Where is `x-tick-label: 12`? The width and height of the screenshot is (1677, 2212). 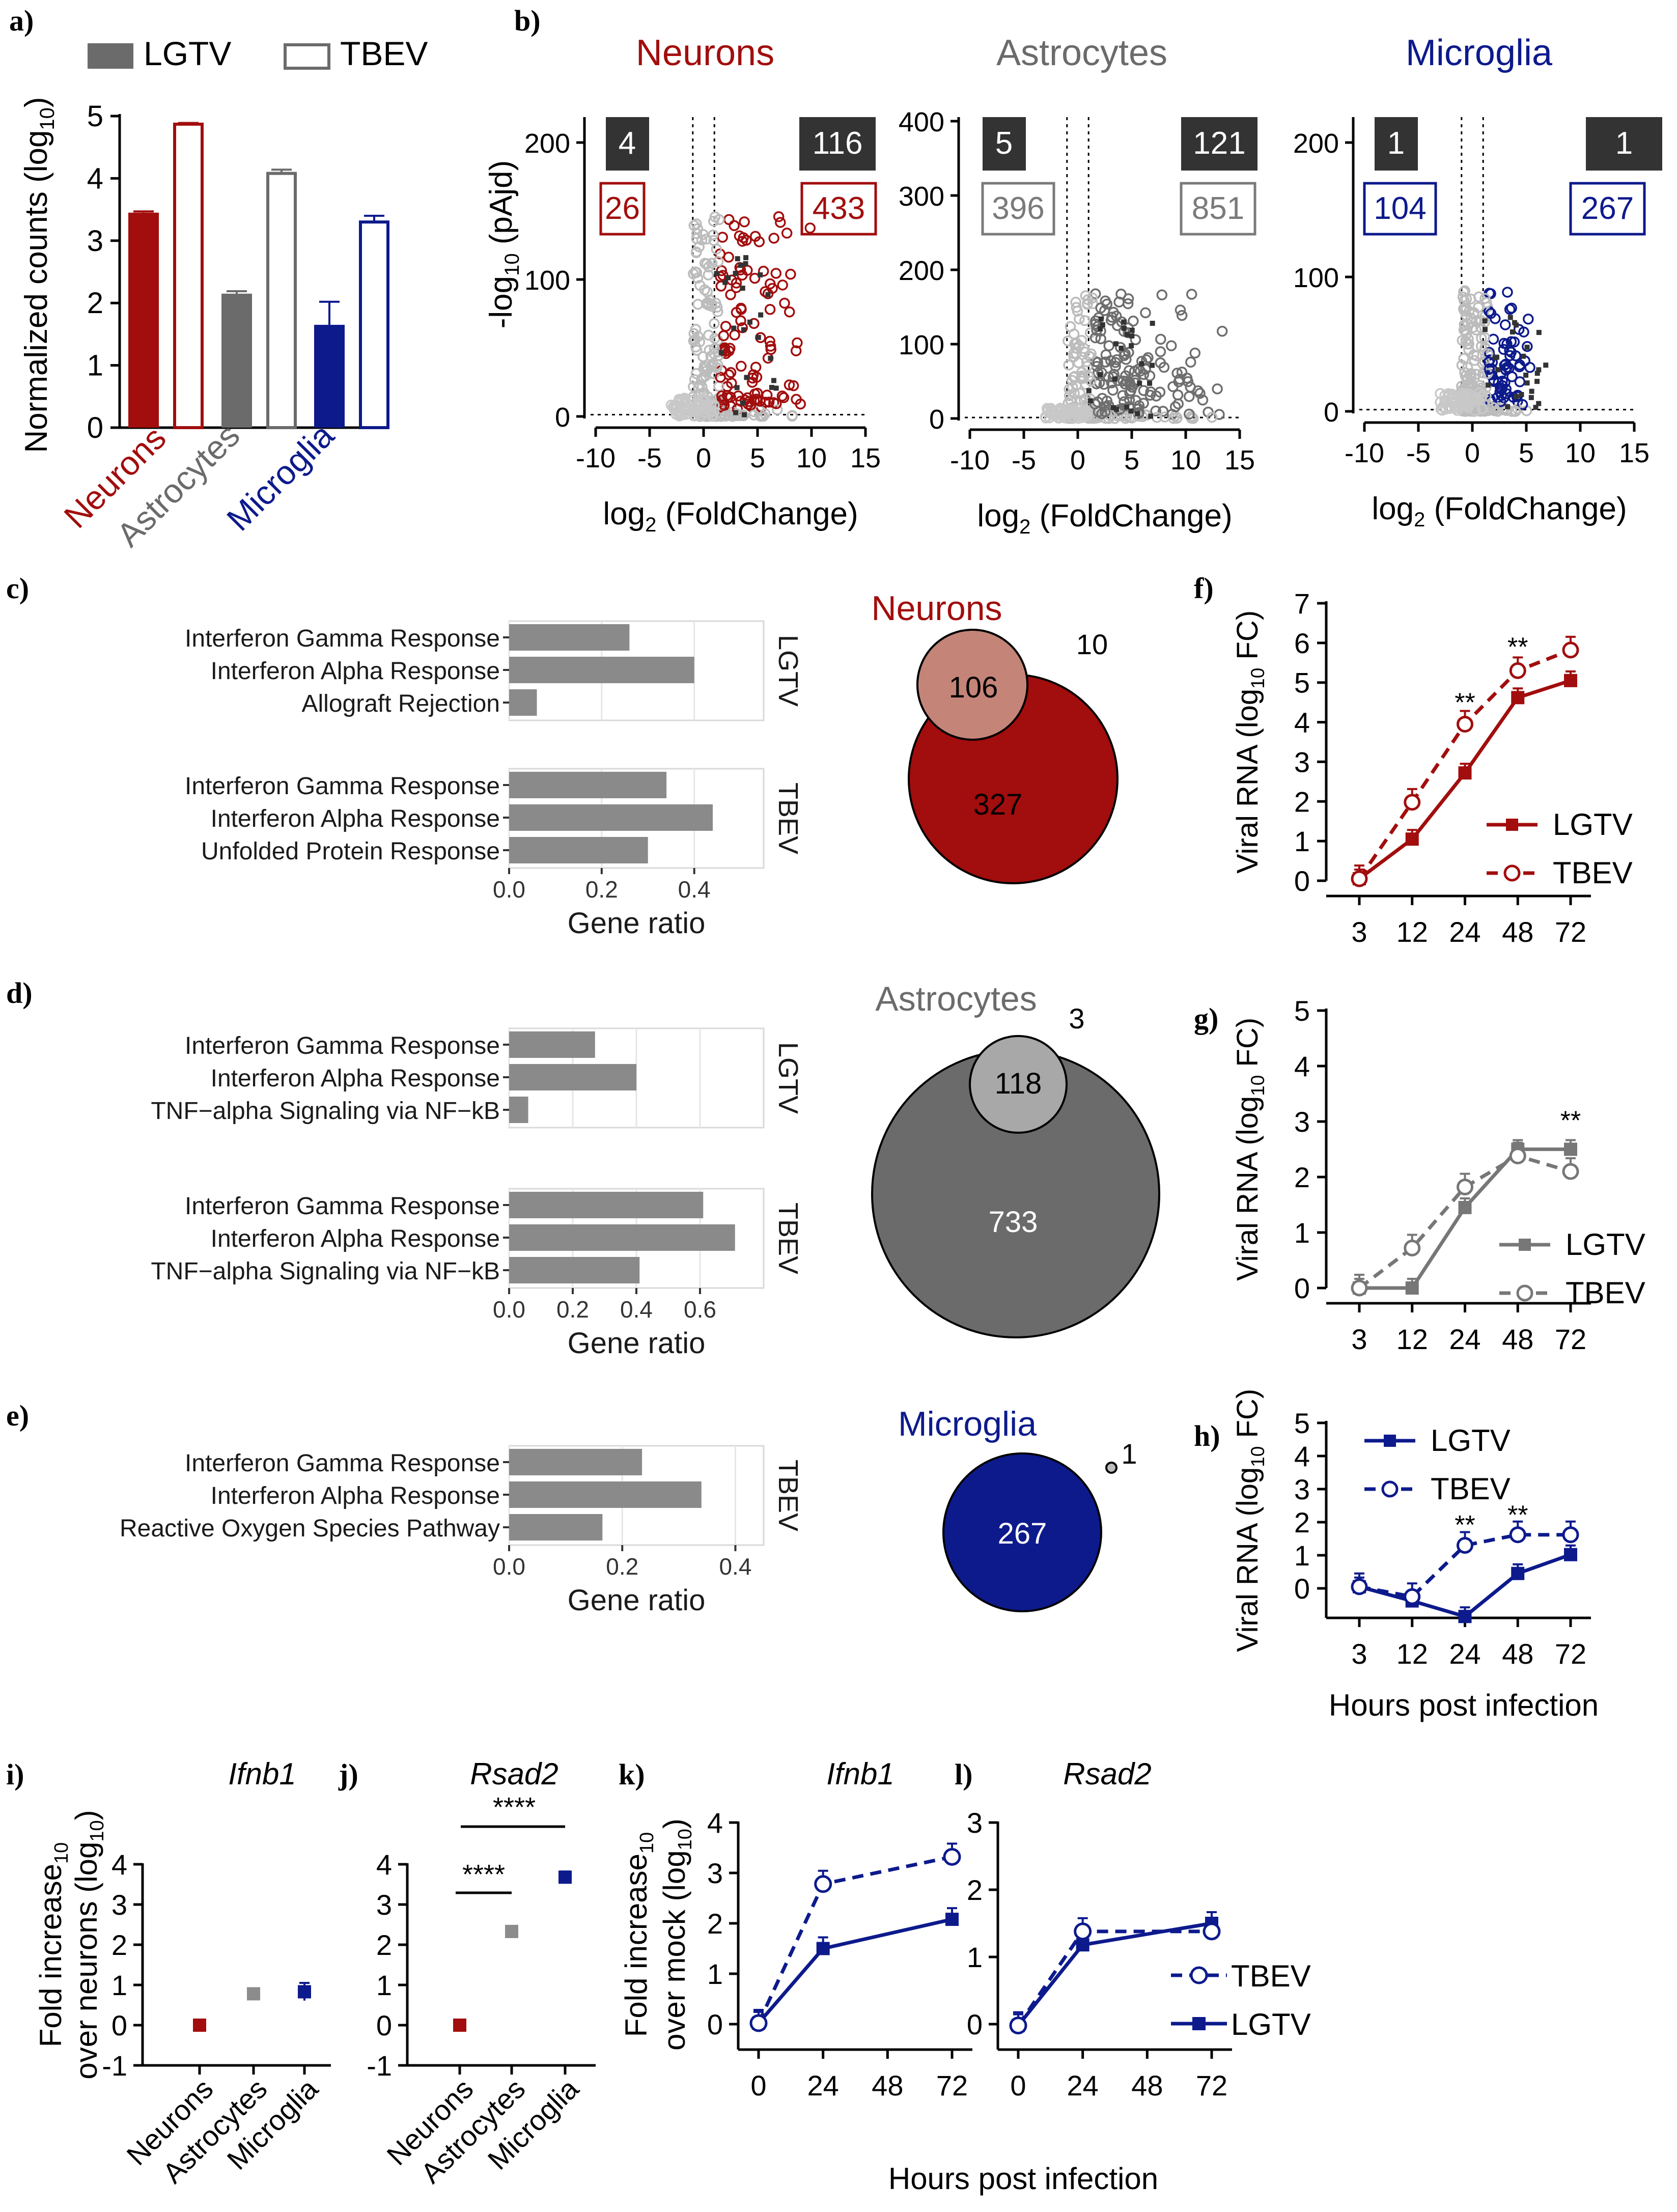 x-tick-label: 12 is located at coordinates (1412, 1654).